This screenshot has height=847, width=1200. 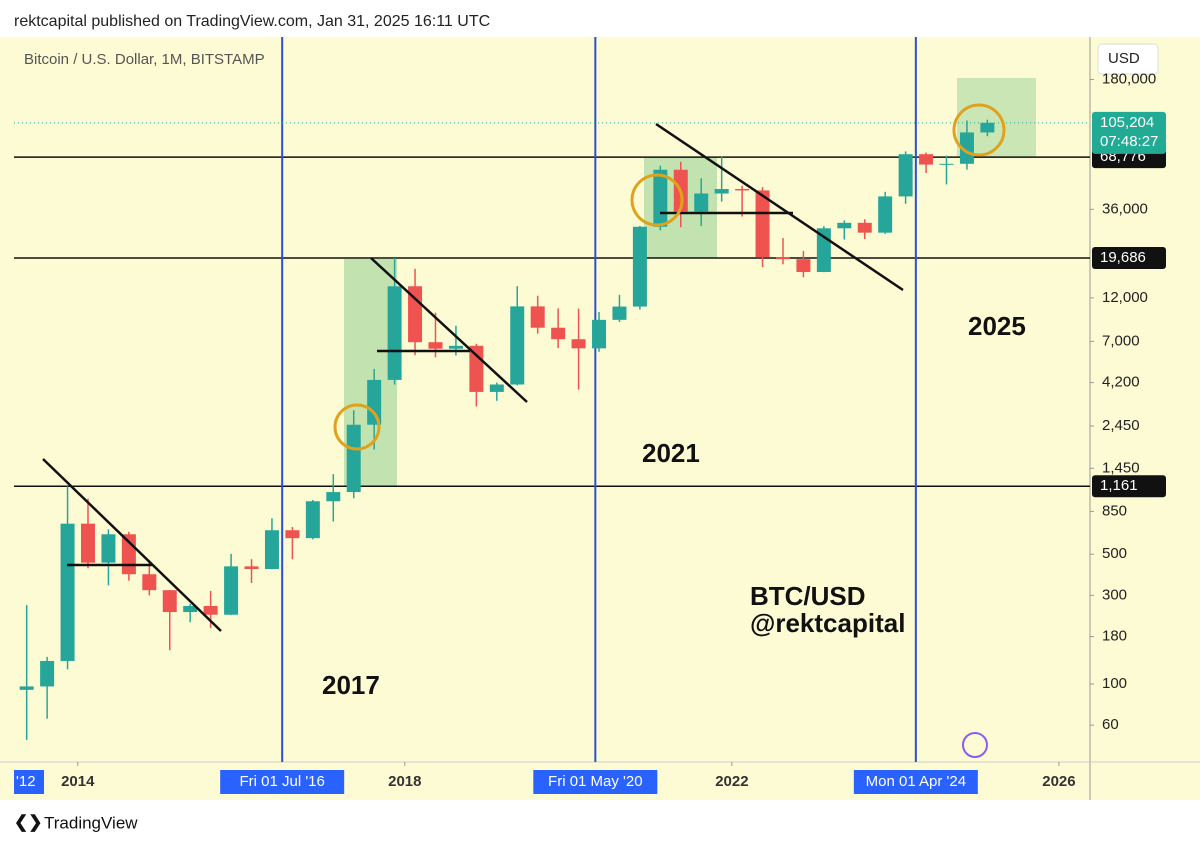 What do you see at coordinates (1114, 594) in the screenshot?
I see `y-tick-label: 300` at bounding box center [1114, 594].